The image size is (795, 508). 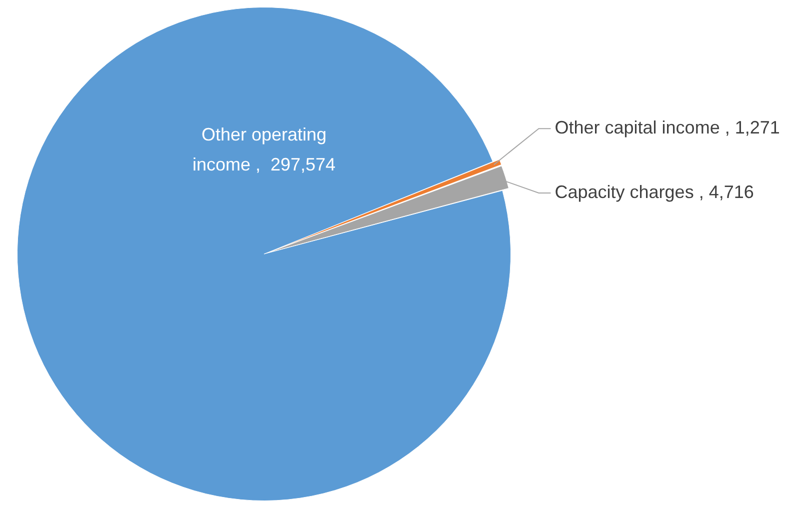 I want to click on slice-label: Other capital income , 1,271, so click(x=667, y=128).